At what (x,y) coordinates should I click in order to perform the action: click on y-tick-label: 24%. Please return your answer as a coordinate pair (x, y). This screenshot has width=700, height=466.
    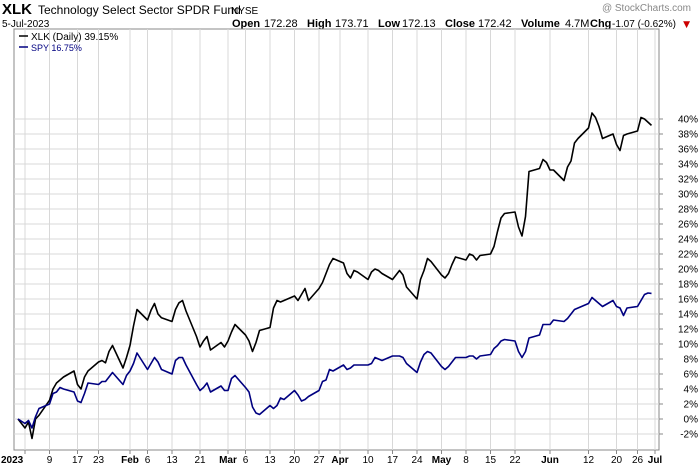
    Looking at the image, I should click on (688, 240).